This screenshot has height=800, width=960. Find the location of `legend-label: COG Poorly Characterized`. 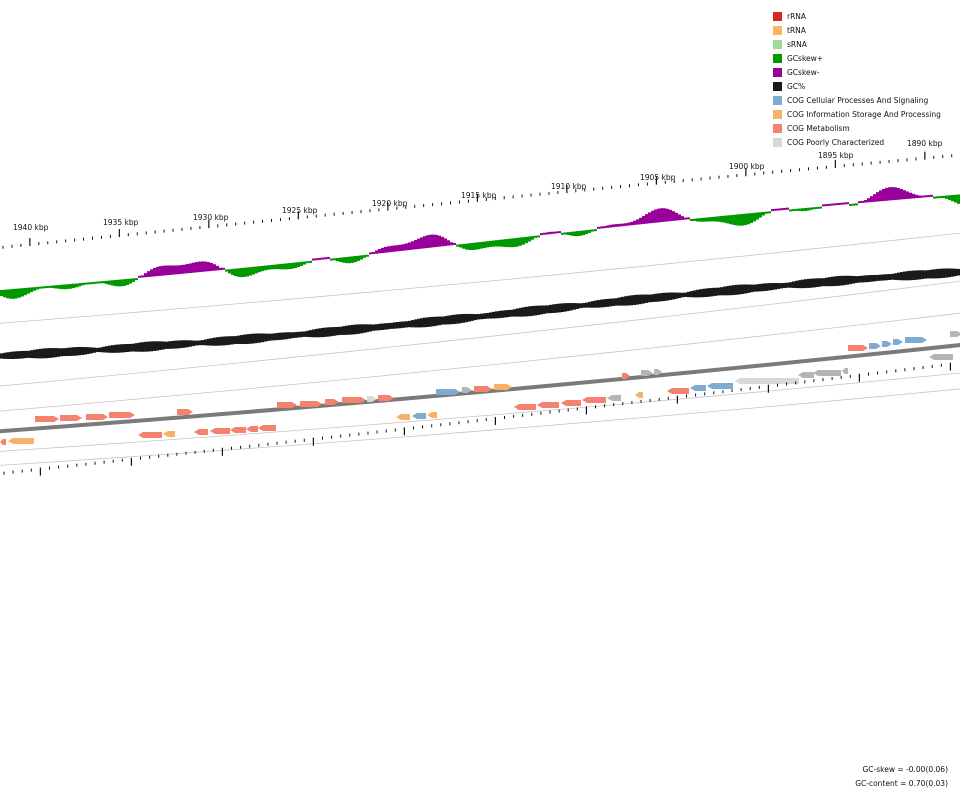

legend-label: COG Poorly Characterized is located at coordinates (836, 142).